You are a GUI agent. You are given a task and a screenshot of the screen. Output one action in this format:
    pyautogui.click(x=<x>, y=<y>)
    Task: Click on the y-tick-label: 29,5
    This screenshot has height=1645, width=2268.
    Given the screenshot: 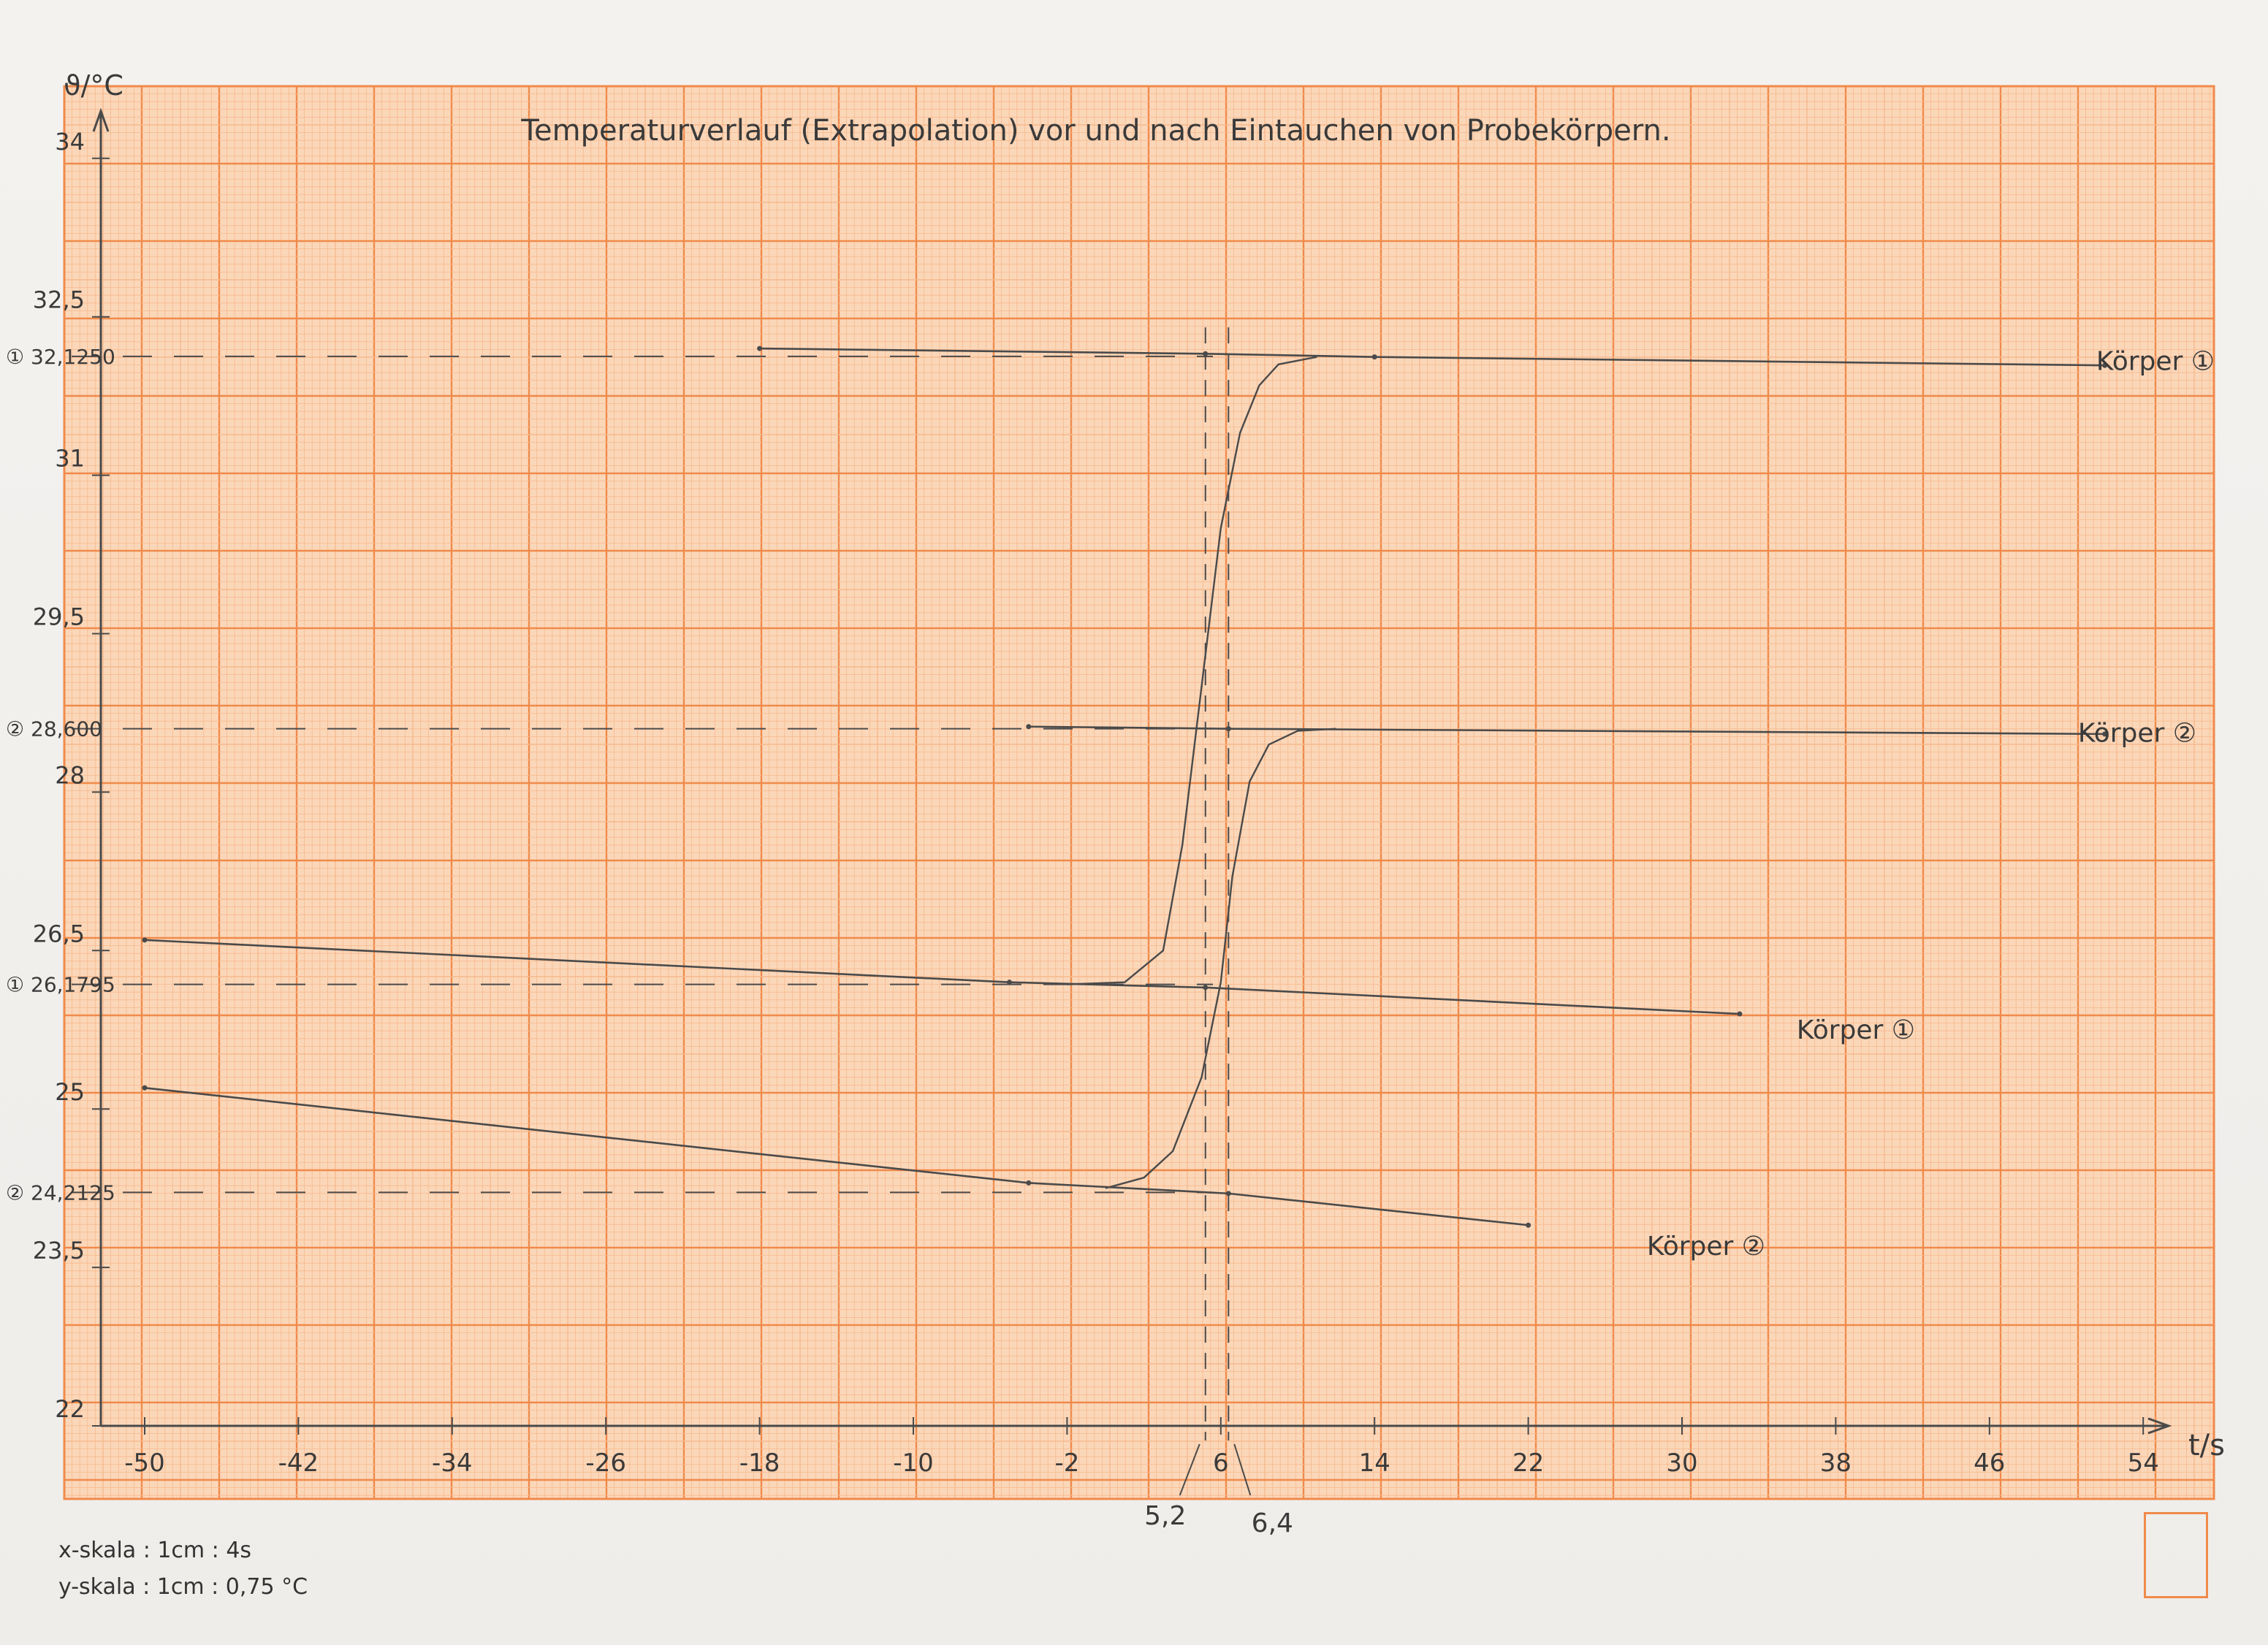 What is the action you would take?
    pyautogui.click(x=59, y=617)
    